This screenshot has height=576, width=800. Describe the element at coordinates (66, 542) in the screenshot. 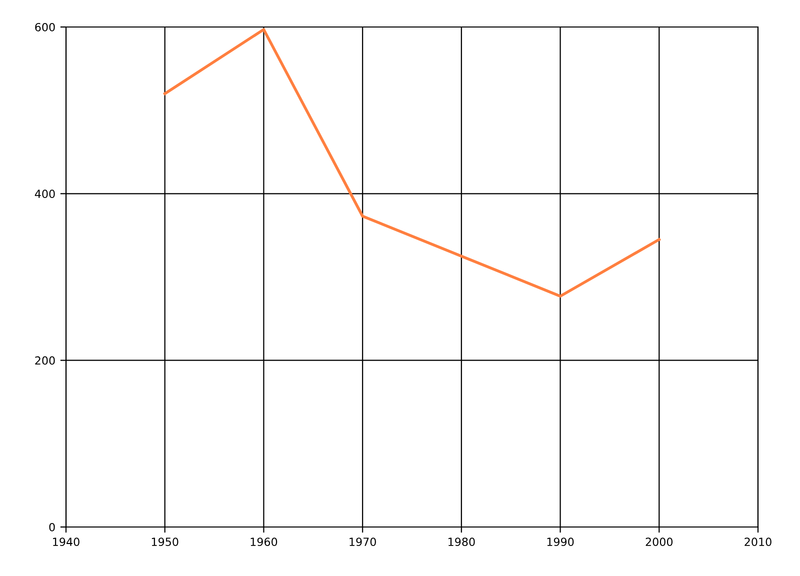

I see `x-tick-label: 1940` at that location.